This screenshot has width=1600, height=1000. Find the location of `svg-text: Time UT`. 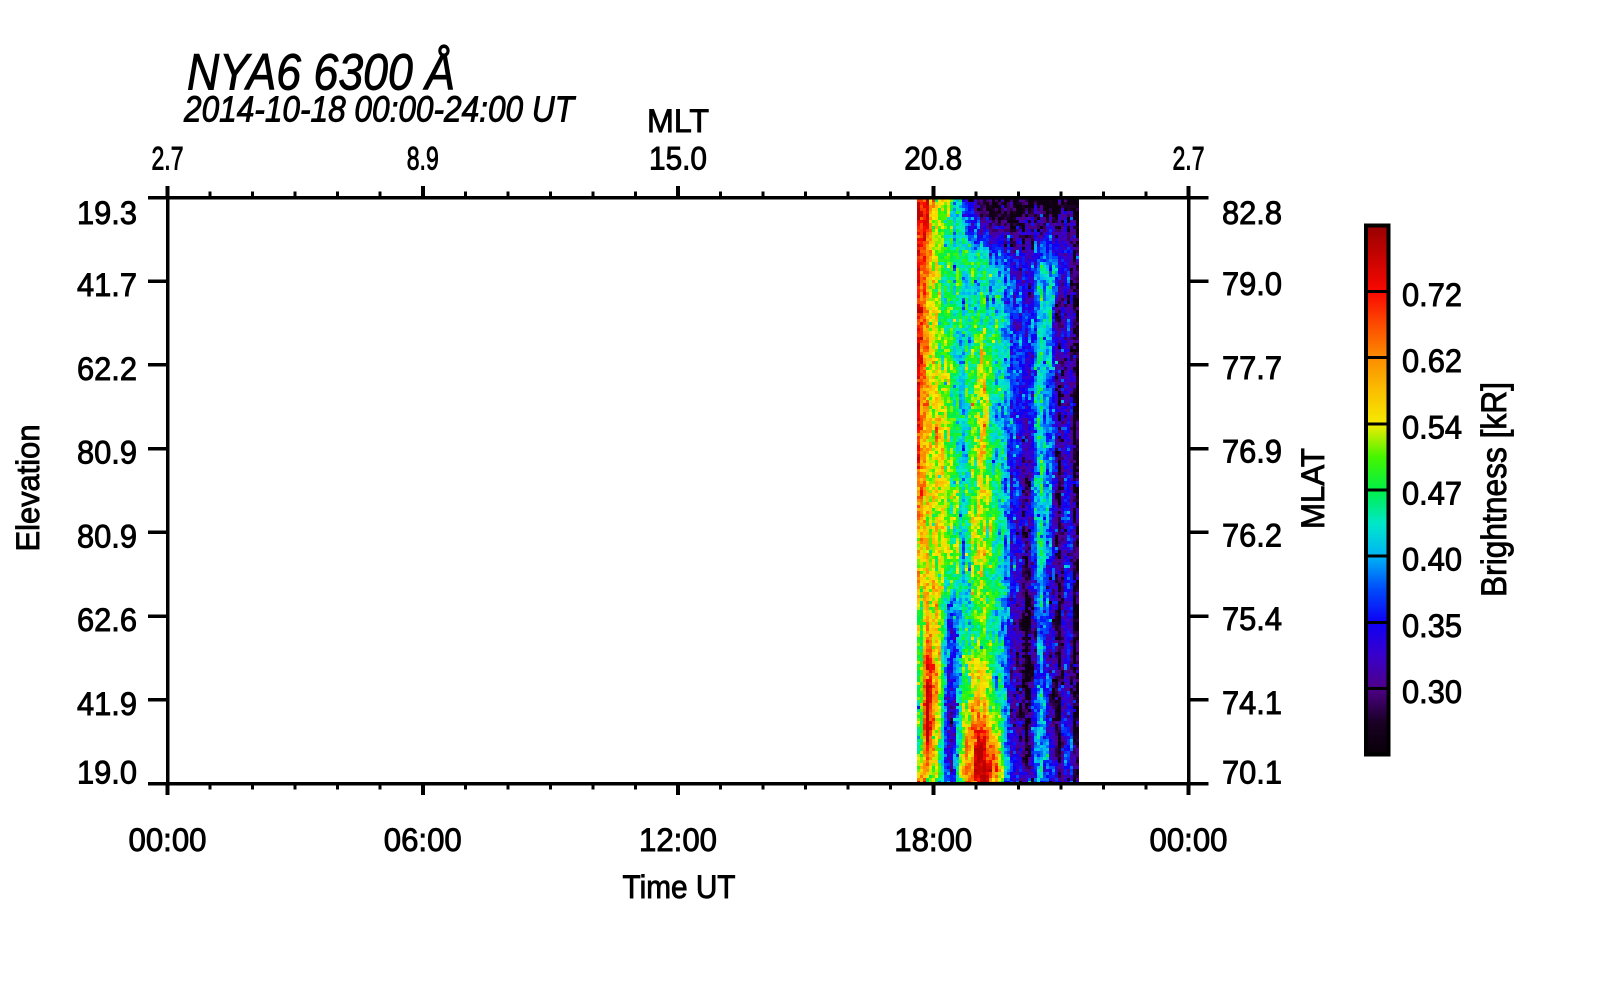

svg-text: Time UT is located at coordinates (679, 887).